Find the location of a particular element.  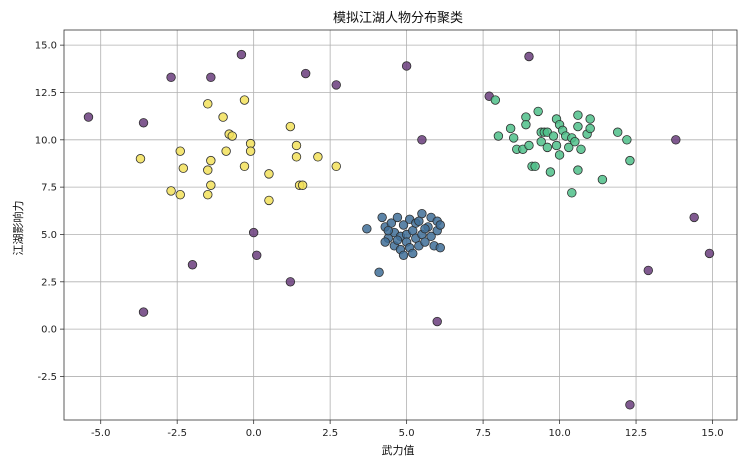

y-tick-label: 5.0 is located at coordinates (49, 235).